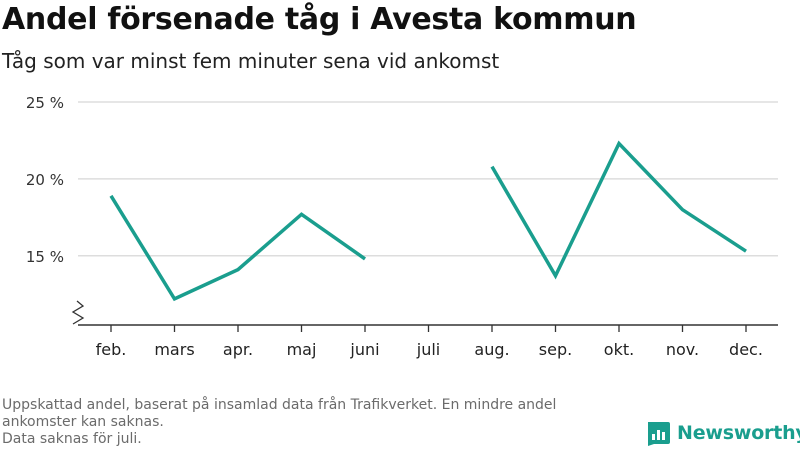 Image resolution: width=800 pixels, height=450 pixels. What do you see at coordinates (682, 349) in the screenshot?
I see `x-tick-label-9: nov.` at bounding box center [682, 349].